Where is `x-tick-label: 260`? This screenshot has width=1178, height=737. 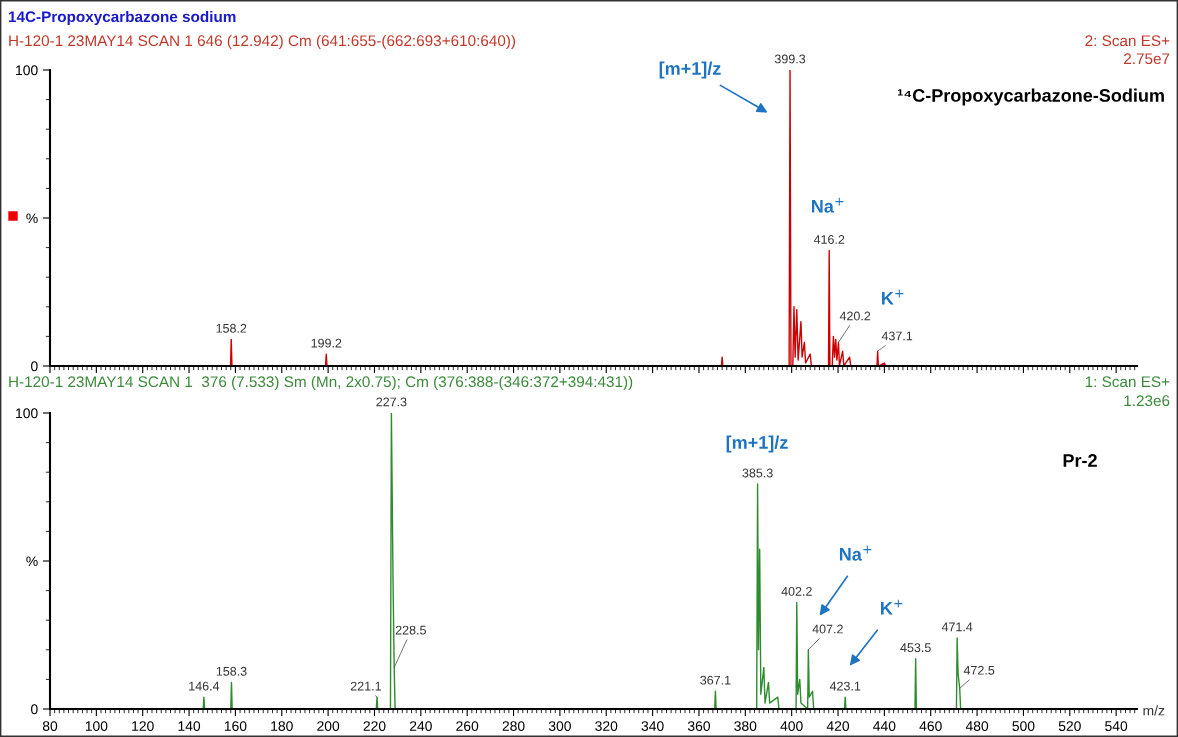
x-tick-label: 260 is located at coordinates (467, 726).